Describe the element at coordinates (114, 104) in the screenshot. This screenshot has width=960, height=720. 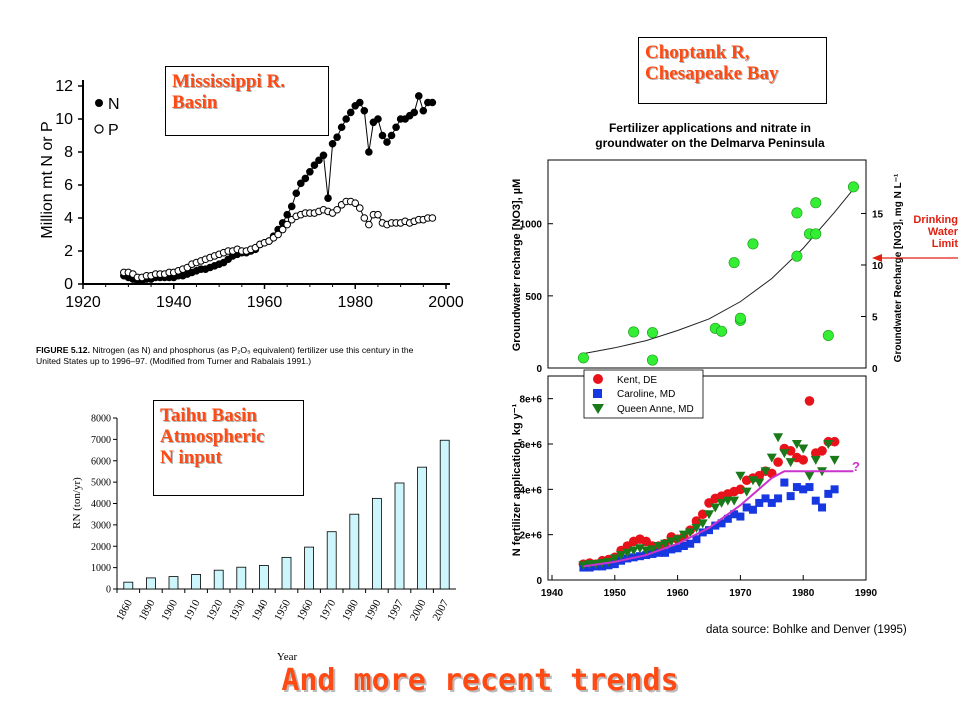
I see `mississippi-legend-n-label: N` at that location.